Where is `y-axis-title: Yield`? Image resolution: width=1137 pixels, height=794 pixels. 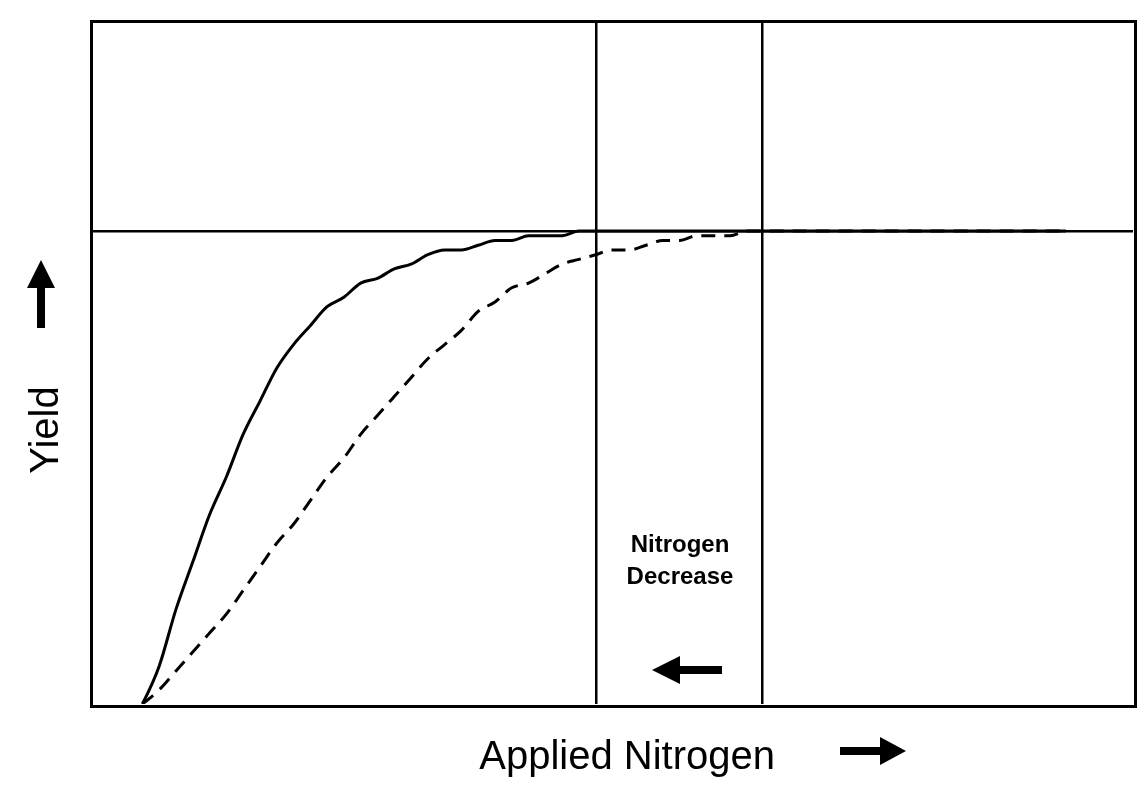 y-axis-title: Yield is located at coordinates (44, 430).